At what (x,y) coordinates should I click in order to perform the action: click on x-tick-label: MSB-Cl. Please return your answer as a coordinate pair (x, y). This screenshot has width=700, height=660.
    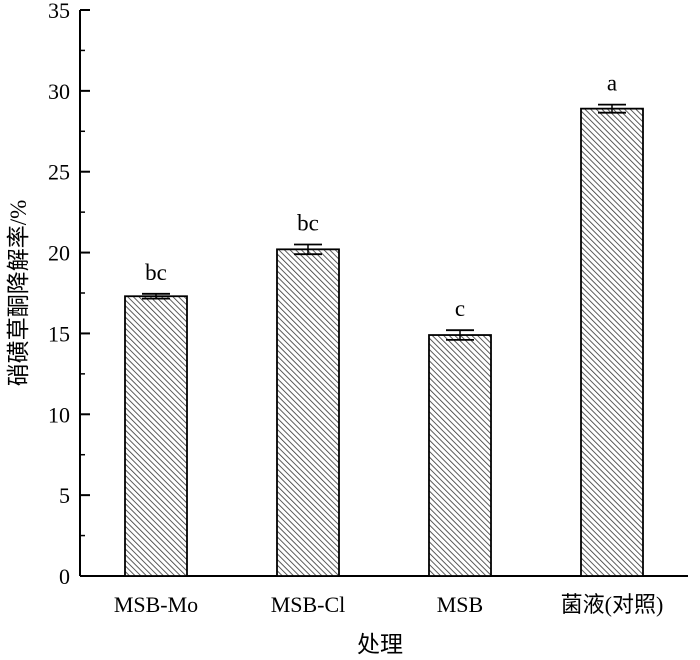
    Looking at the image, I should click on (308, 604).